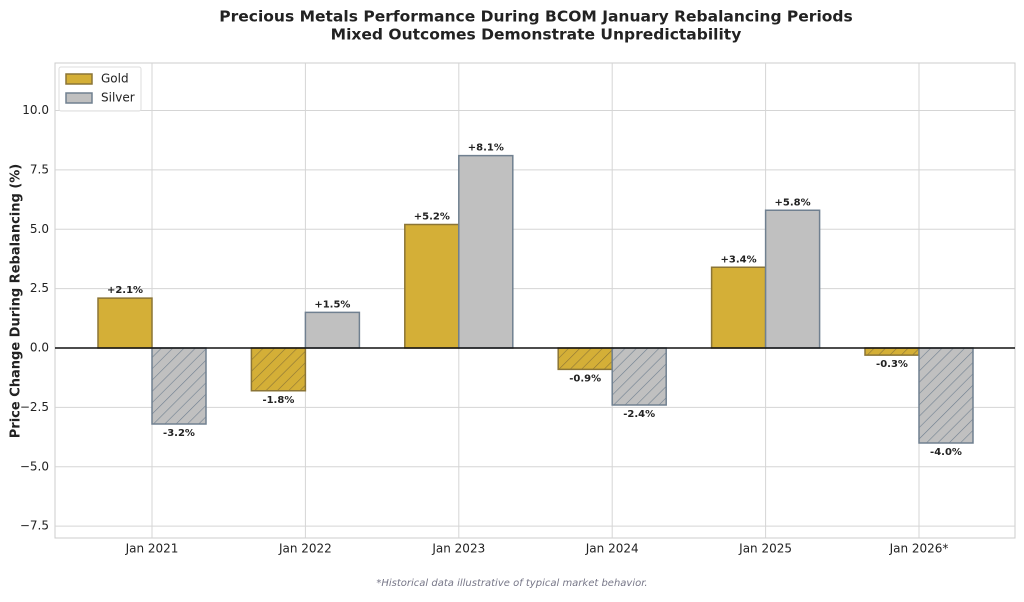 The image size is (1024, 602). I want to click on value-label: +8.1%, so click(486, 148).